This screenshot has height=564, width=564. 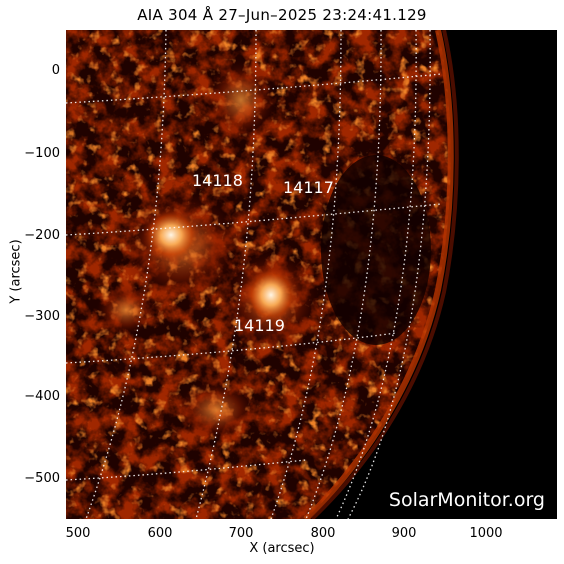 What do you see at coordinates (42, 235) in the screenshot?
I see `y-tick-minus200: −200` at bounding box center [42, 235].